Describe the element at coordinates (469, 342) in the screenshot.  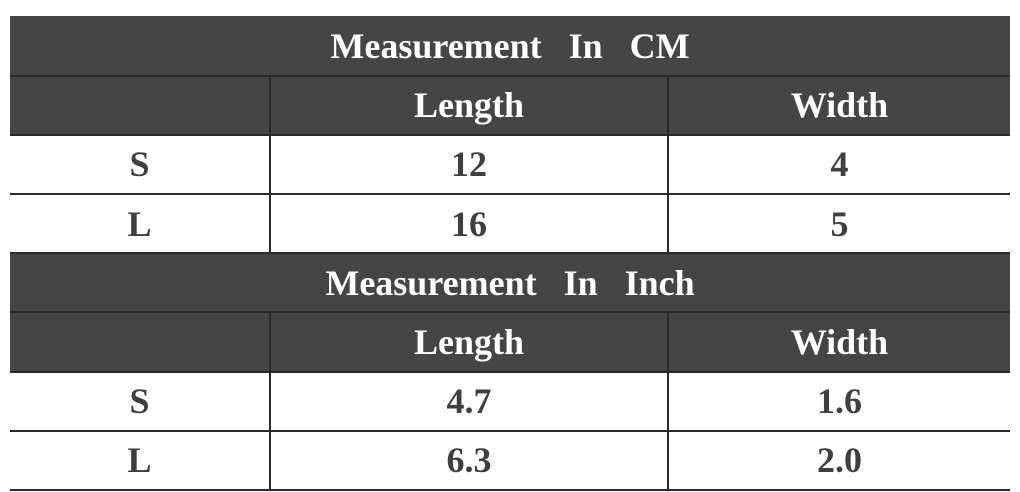
I see `inch-header-length: Length` at that location.